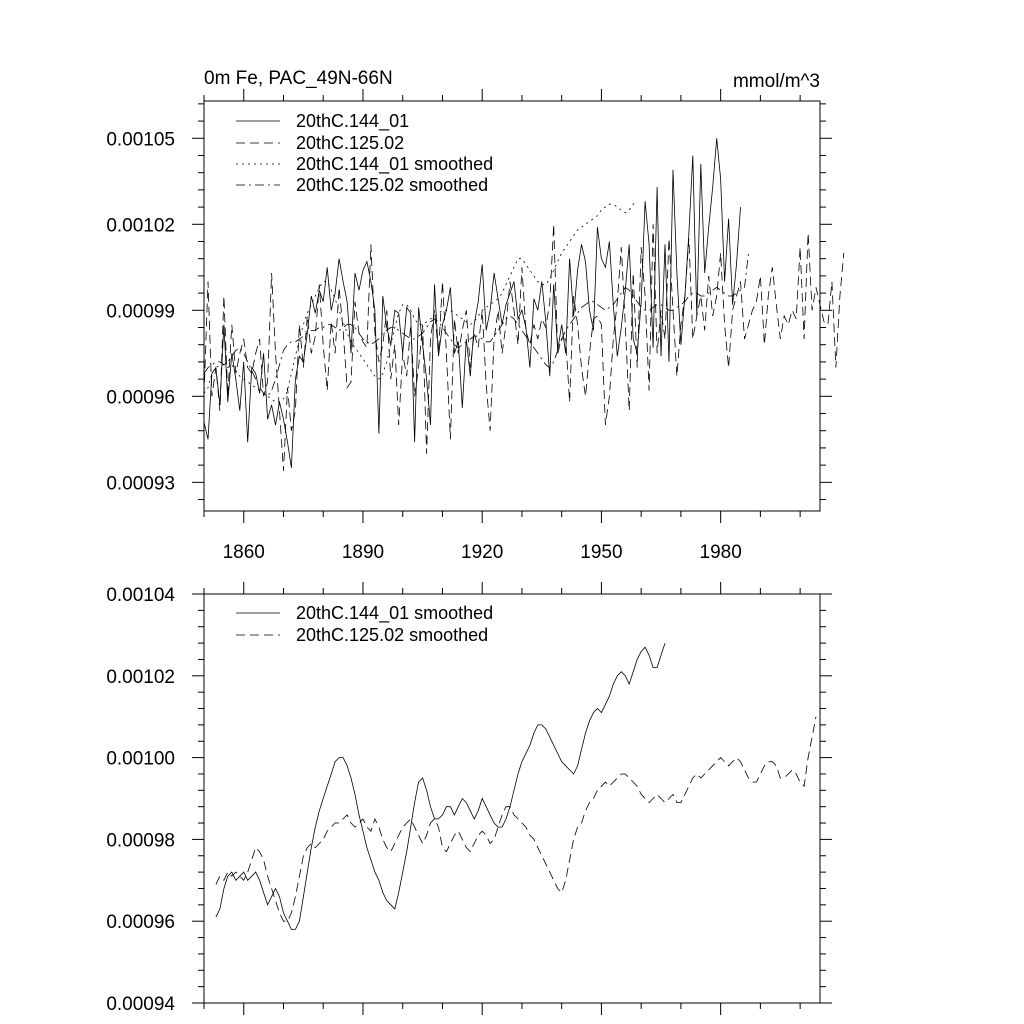 Image resolution: width=1024 pixels, height=1024 pixels. Describe the element at coordinates (140, 840) in the screenshot. I see `y-tick-label: 0.00098` at that location.